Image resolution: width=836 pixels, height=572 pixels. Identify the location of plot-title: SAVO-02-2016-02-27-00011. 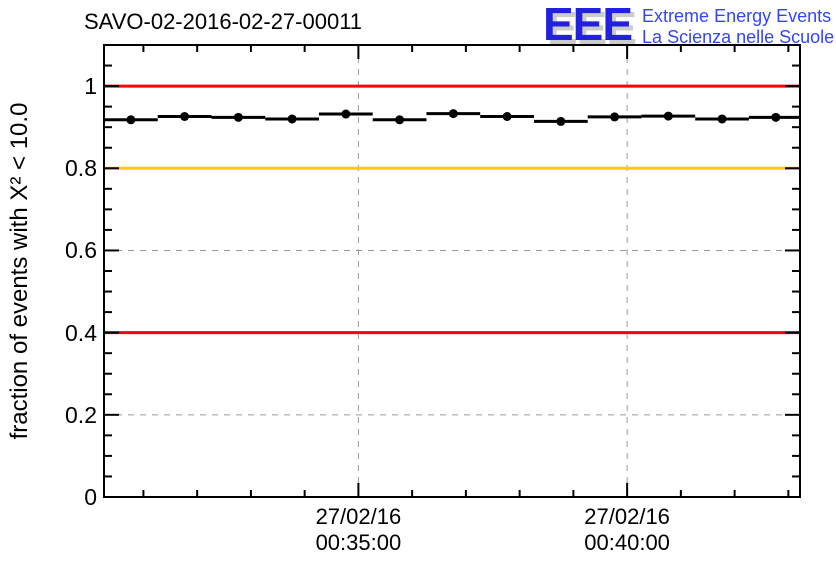
(223, 21).